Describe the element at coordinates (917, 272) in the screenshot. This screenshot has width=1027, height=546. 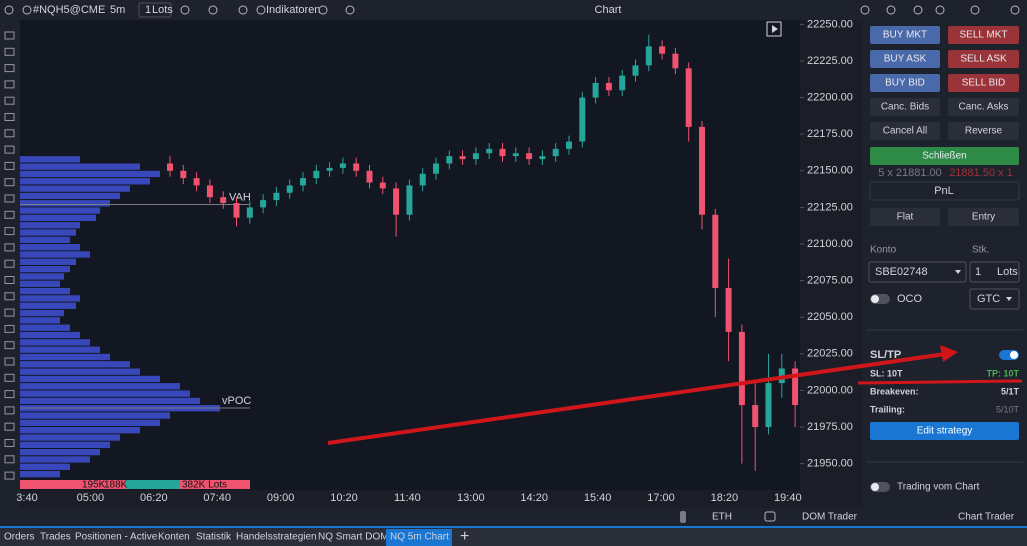
I see `account-select` at that location.